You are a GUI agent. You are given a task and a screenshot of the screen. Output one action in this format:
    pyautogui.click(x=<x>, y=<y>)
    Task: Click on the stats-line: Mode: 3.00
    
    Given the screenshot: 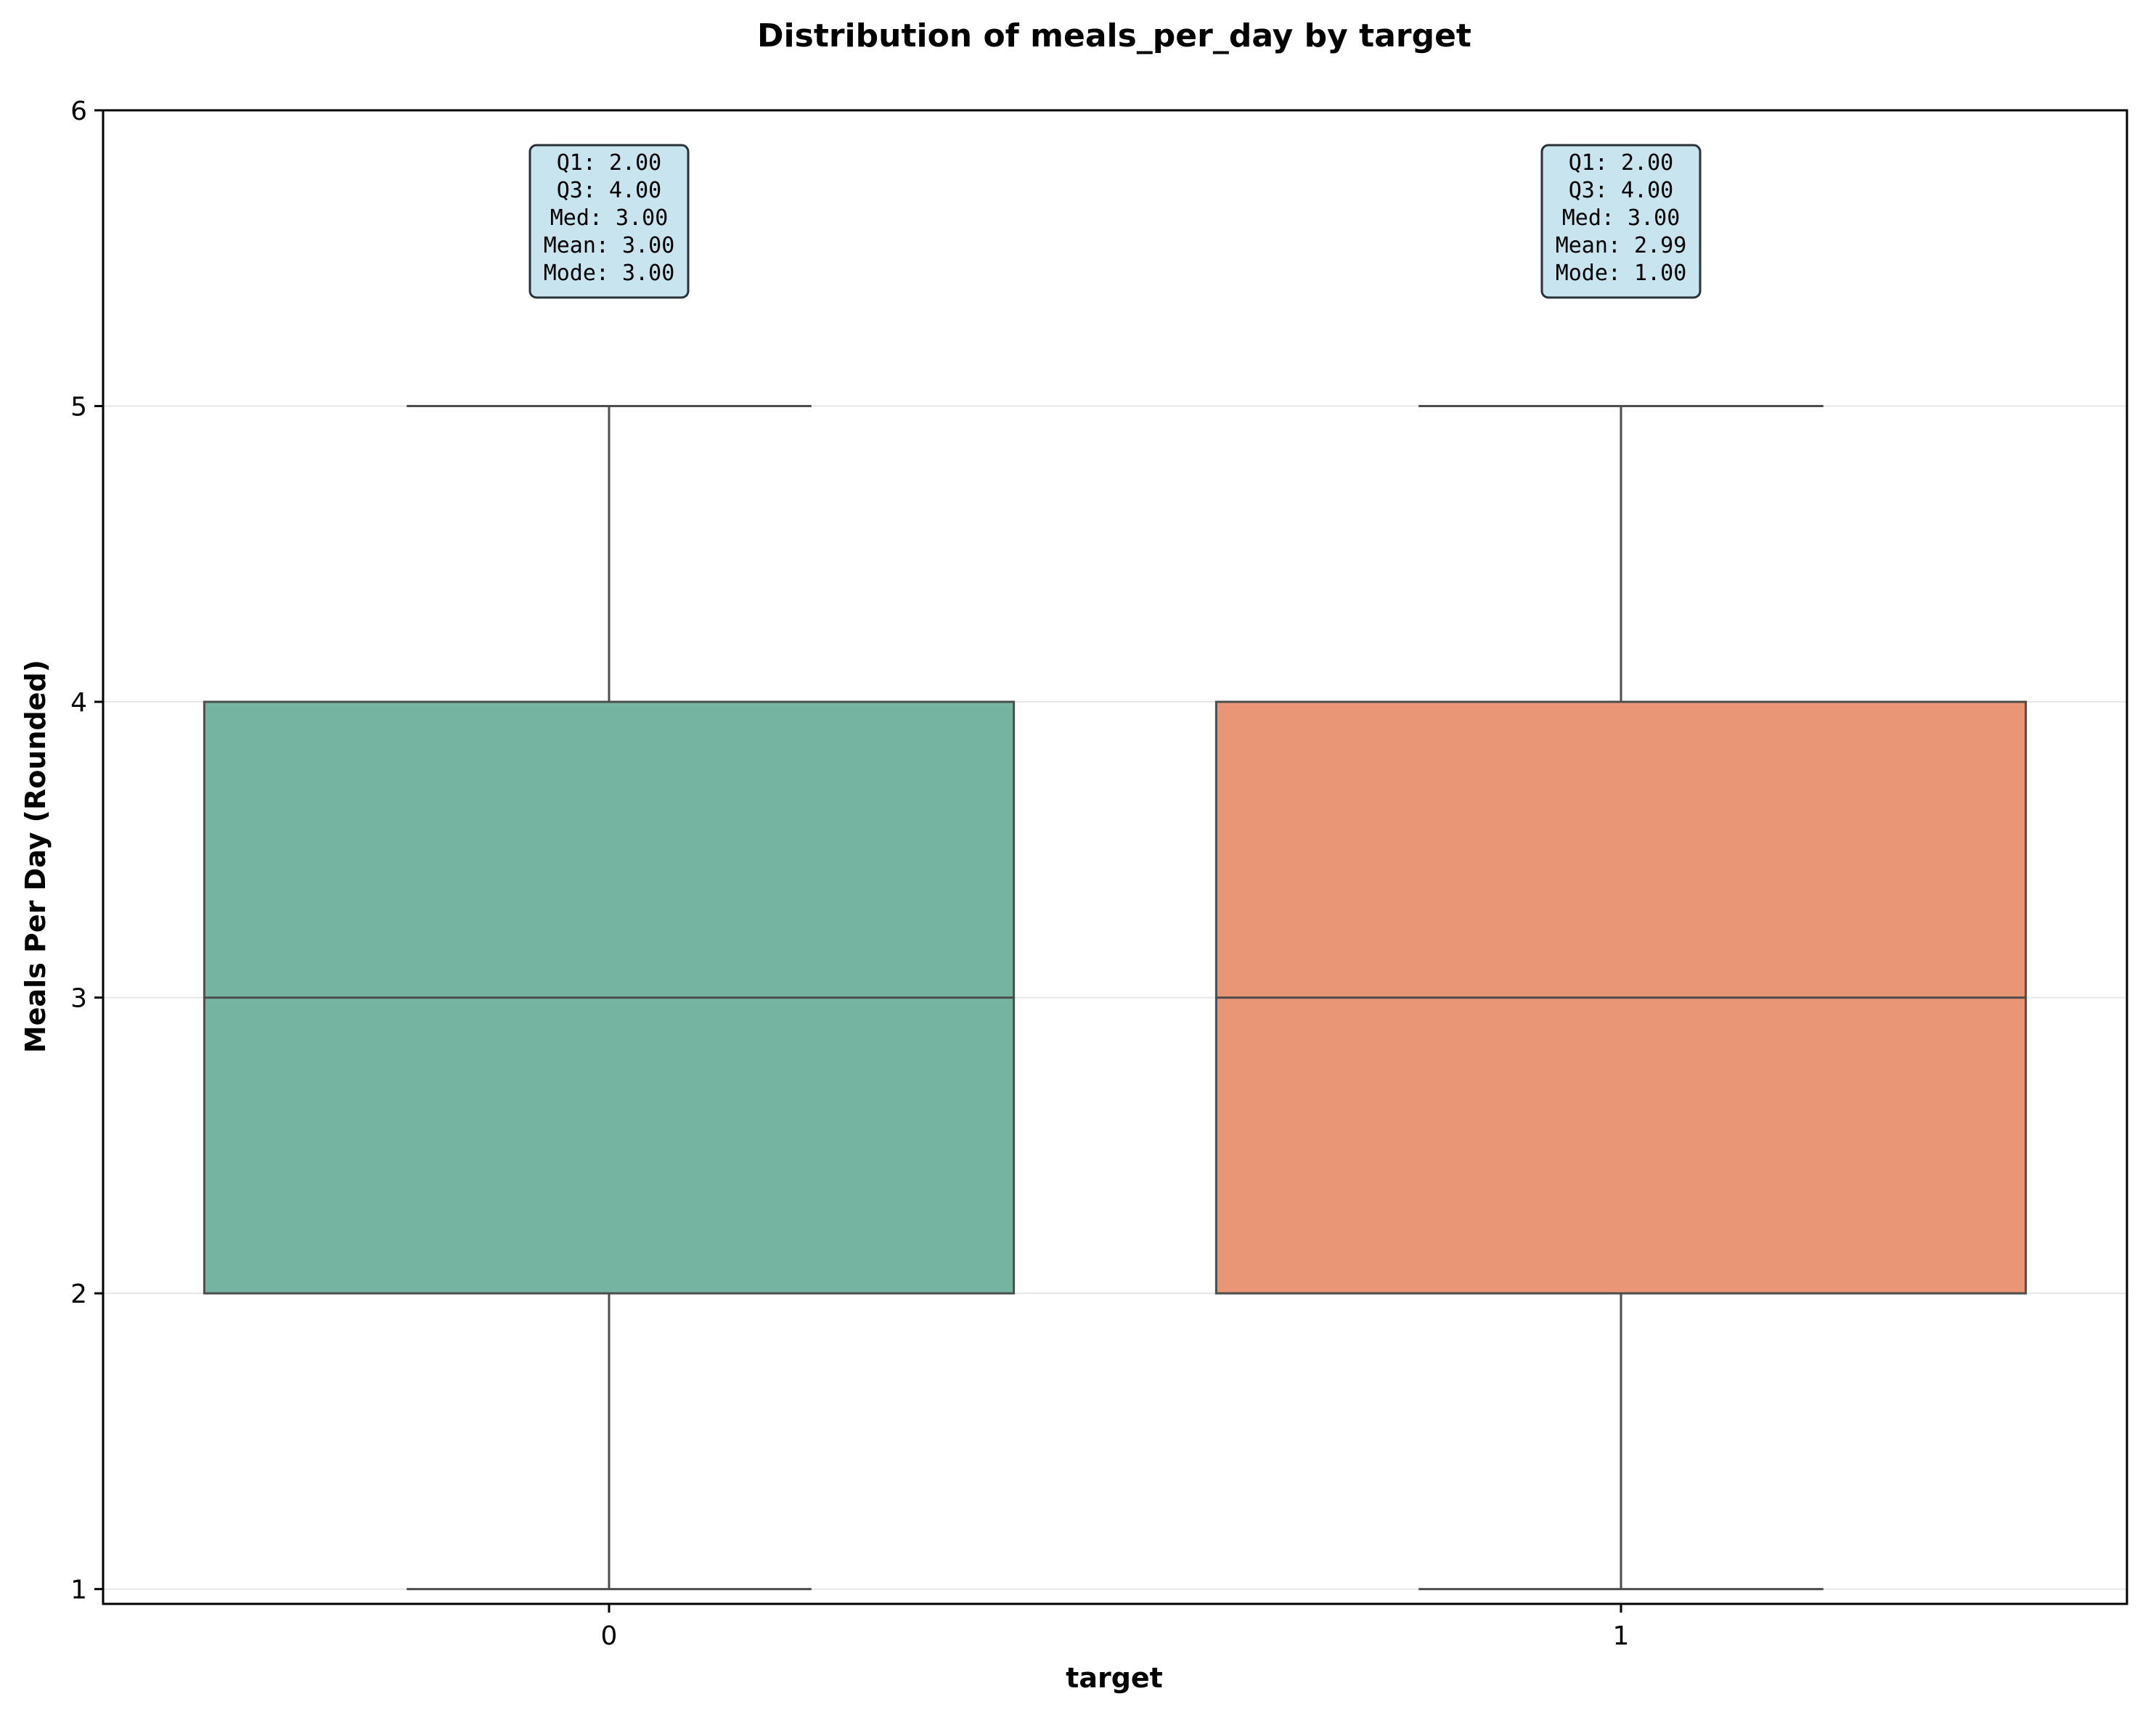 What is the action you would take?
    pyautogui.click(x=610, y=273)
    